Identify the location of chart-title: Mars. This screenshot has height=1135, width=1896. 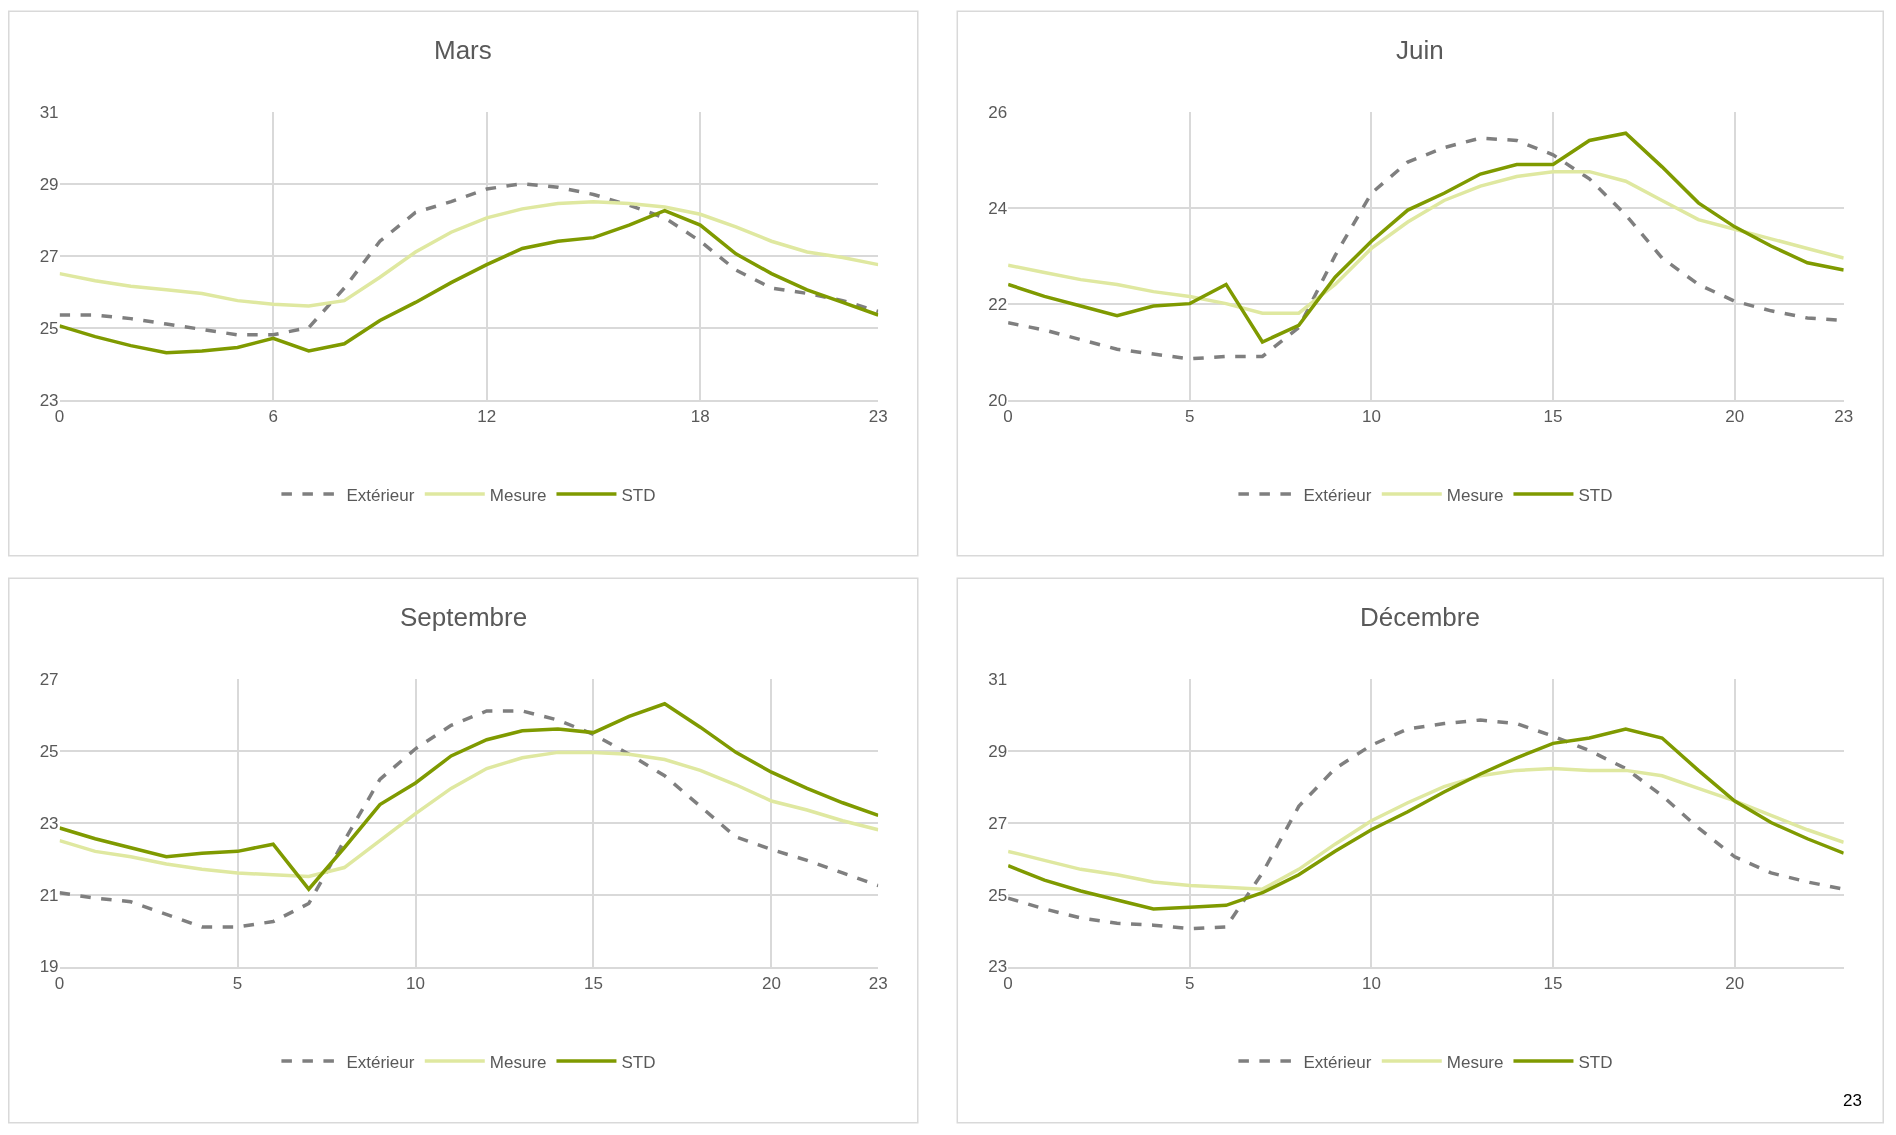
(463, 50).